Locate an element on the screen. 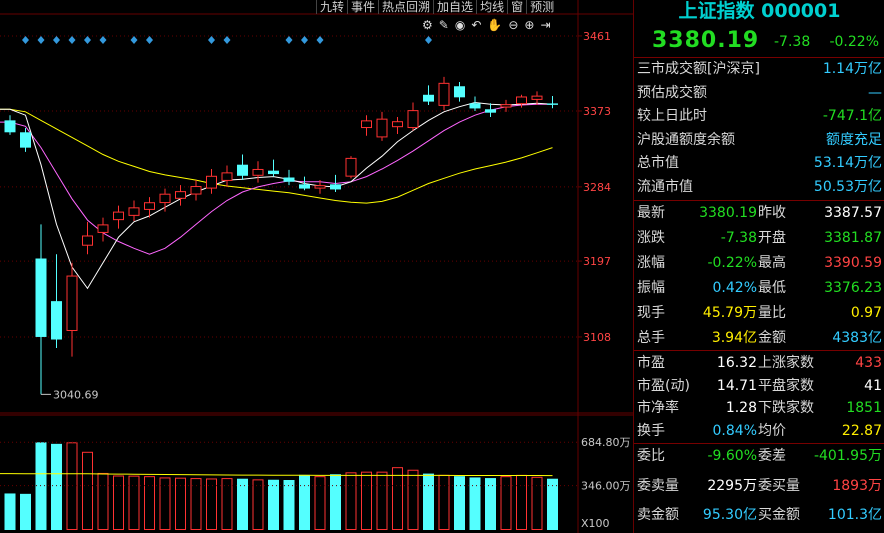 This screenshot has width=884, height=533. draw-icon: ✎ is located at coordinates (443, 25).